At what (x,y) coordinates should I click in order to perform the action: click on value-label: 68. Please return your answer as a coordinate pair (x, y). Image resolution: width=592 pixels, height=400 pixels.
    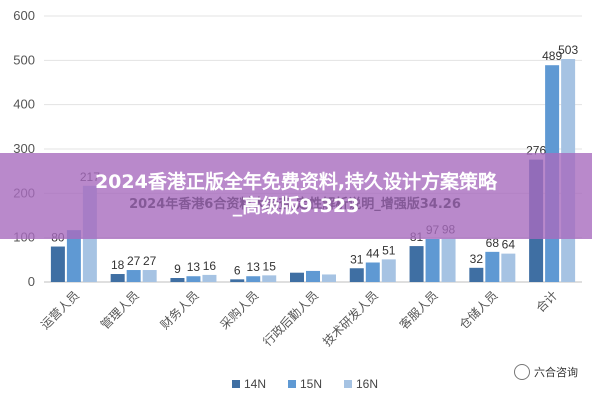
    Looking at the image, I should click on (493, 243).